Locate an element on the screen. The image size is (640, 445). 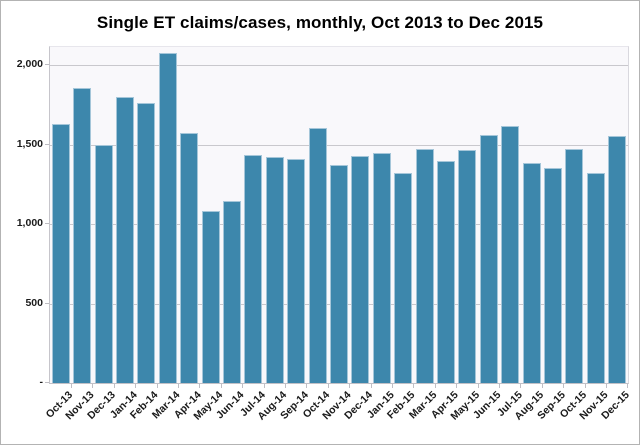
bar-slot: Oct-14 is located at coordinates (316, 234).